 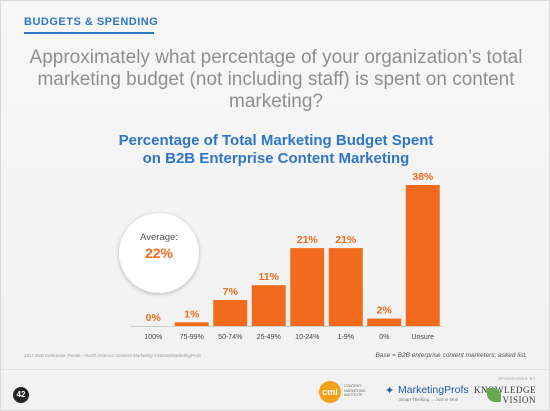 What do you see at coordinates (516, 378) in the screenshot?
I see `sponsor-label: SPONSORED BY` at bounding box center [516, 378].